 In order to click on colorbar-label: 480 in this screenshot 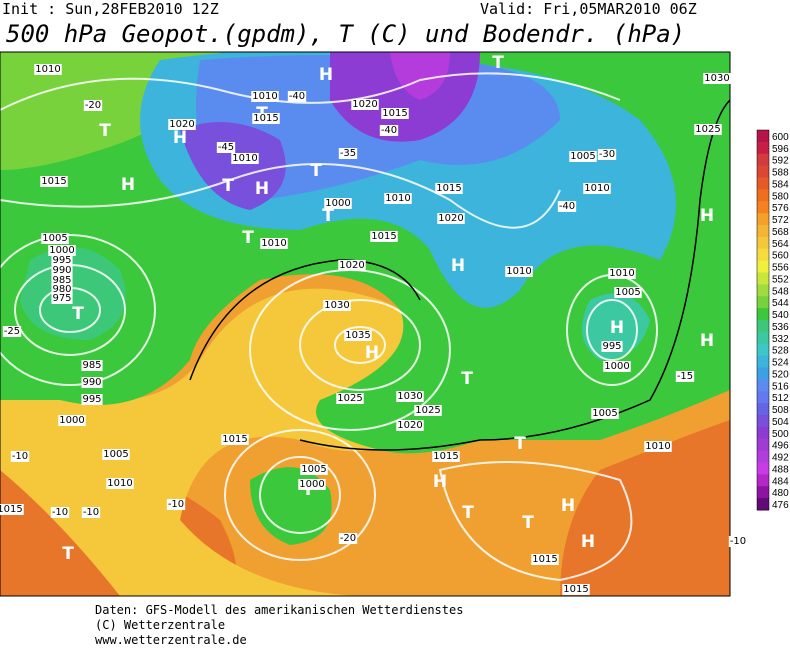, I will do `click(780, 493)`.